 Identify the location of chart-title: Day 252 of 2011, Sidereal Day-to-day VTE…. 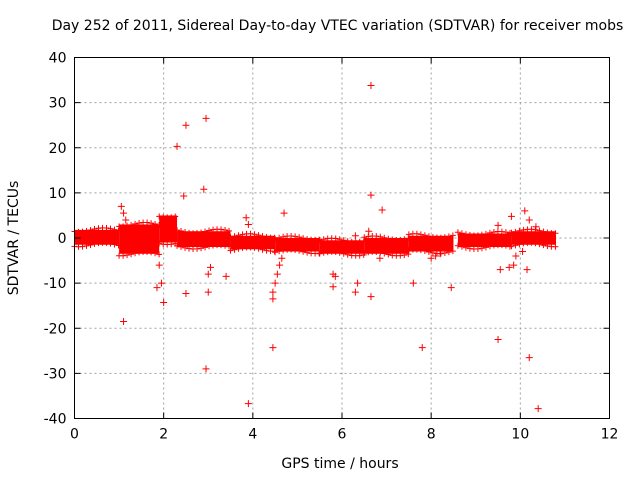
(337, 26).